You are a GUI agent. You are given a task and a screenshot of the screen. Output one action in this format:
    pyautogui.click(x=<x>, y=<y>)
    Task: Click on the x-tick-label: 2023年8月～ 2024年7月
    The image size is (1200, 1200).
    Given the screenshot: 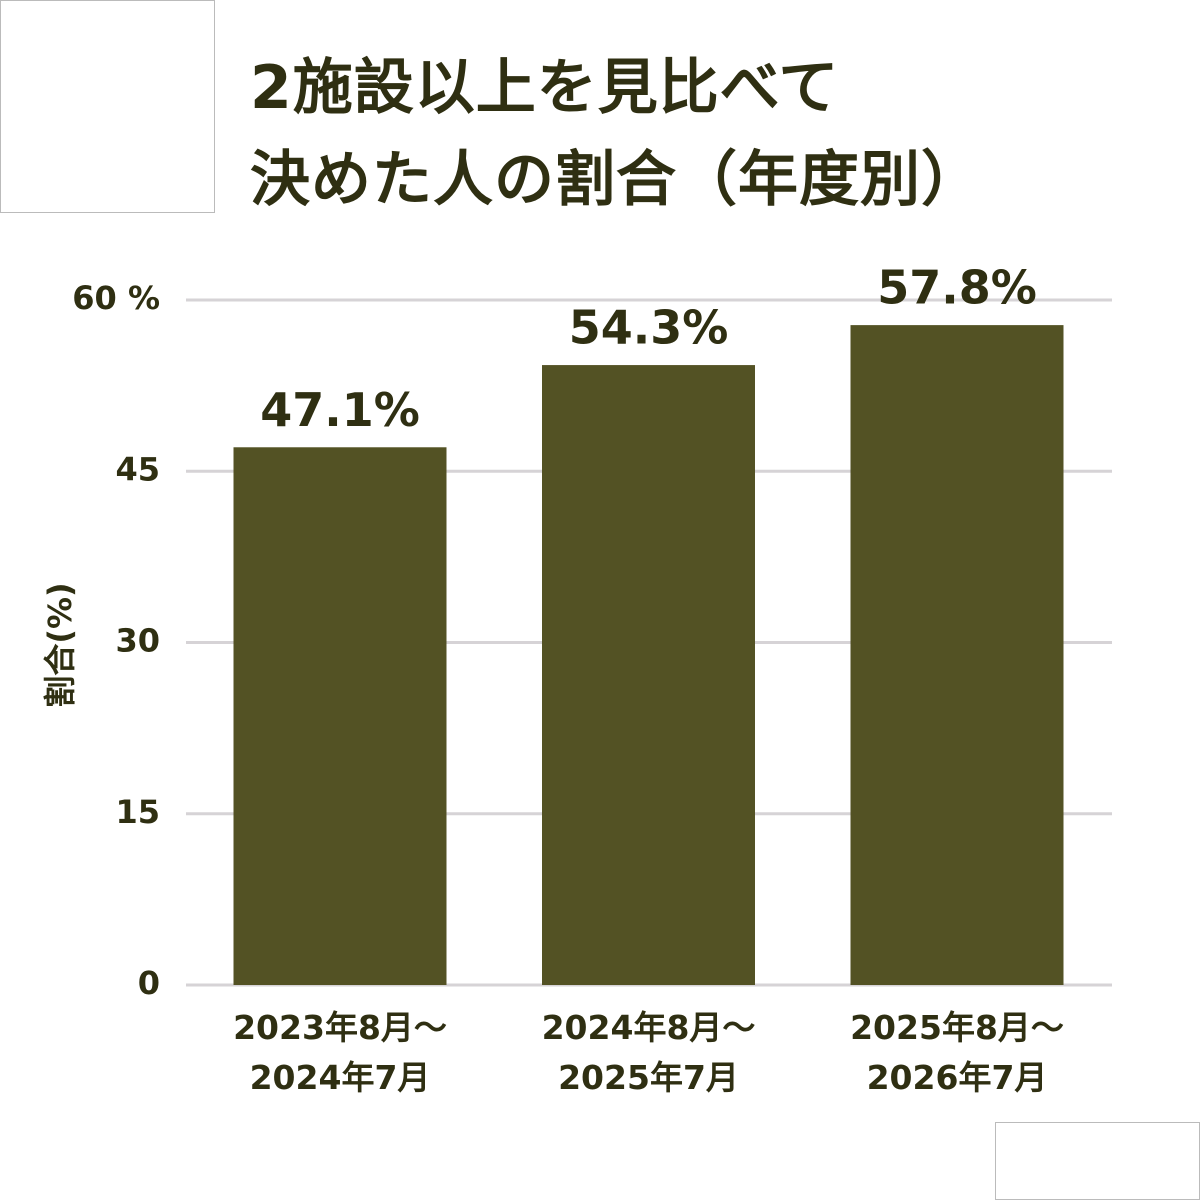 What is the action you would take?
    pyautogui.click(x=340, y=1052)
    